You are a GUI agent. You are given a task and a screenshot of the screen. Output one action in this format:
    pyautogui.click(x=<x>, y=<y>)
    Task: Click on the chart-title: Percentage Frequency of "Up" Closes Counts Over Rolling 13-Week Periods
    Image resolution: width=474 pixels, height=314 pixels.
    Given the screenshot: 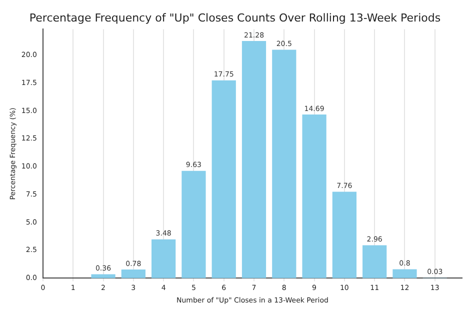 What is the action you would take?
    pyautogui.click(x=235, y=17)
    